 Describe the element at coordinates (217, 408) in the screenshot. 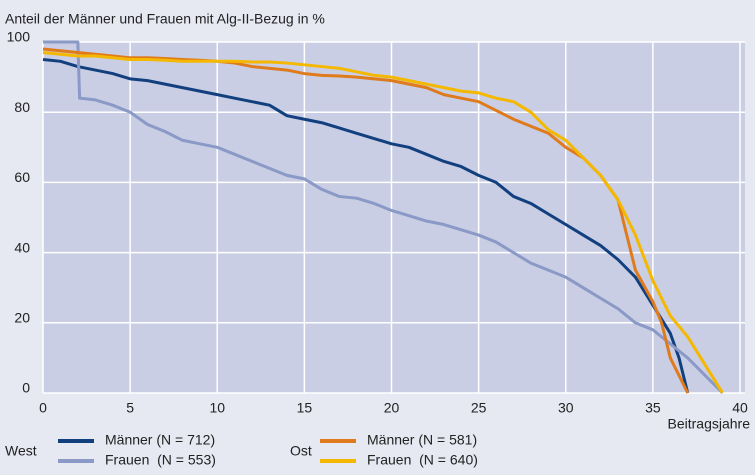

I see `x-tick-label: 10` at that location.